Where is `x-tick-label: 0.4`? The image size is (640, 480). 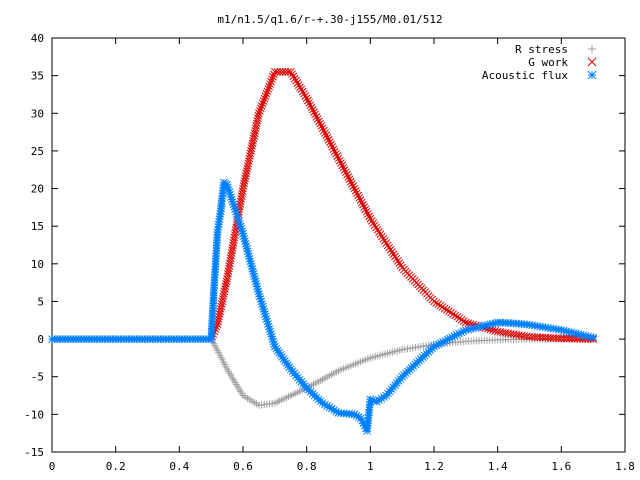 x-tick-label: 0.4 is located at coordinates (179, 466).